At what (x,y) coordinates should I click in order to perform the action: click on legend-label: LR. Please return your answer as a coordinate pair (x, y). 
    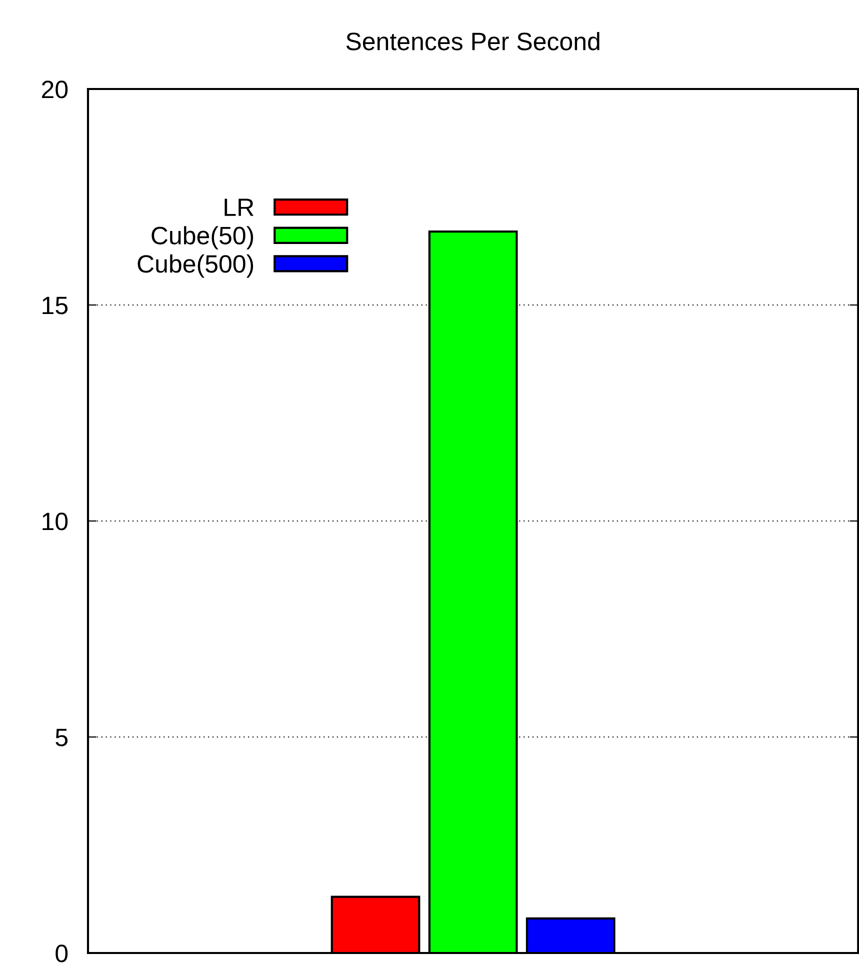
    Looking at the image, I should click on (239, 207).